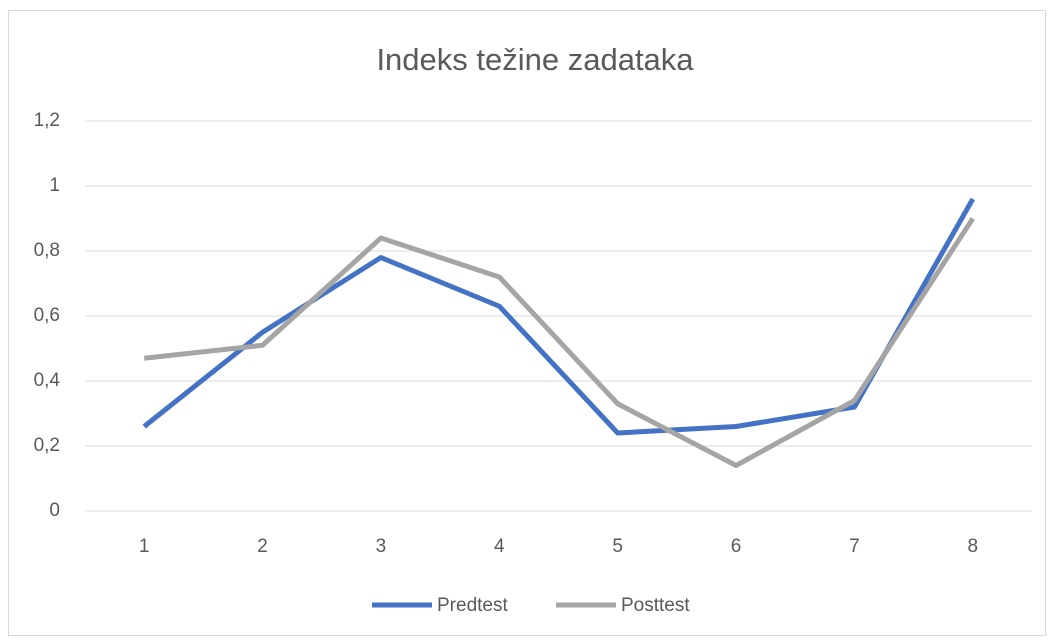 The height and width of the screenshot is (642, 1054). Describe the element at coordinates (973, 546) in the screenshot. I see `x-tick-label: 8` at that location.